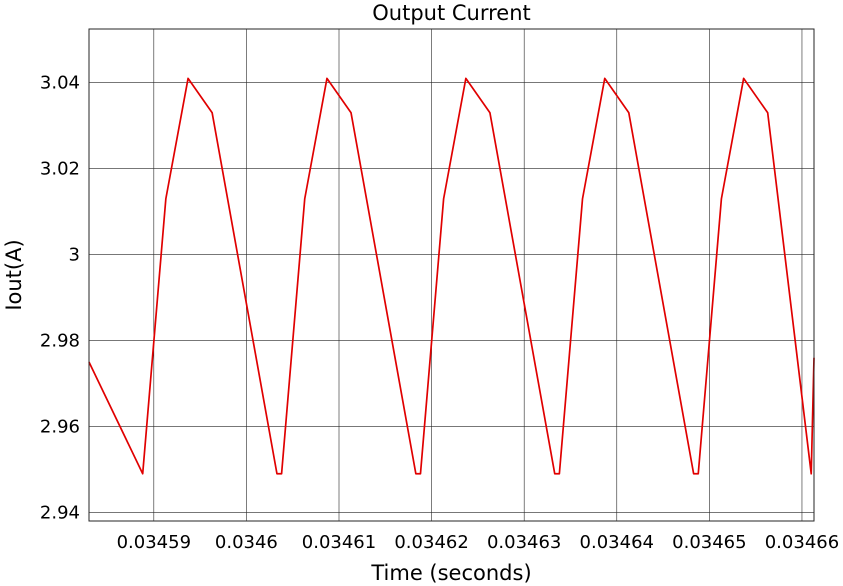  What do you see at coordinates (60, 298) in the screenshot?
I see `y-axis-ticks: 2.94 2.96 2.98 3 3.02 3.04` at bounding box center [60, 298].